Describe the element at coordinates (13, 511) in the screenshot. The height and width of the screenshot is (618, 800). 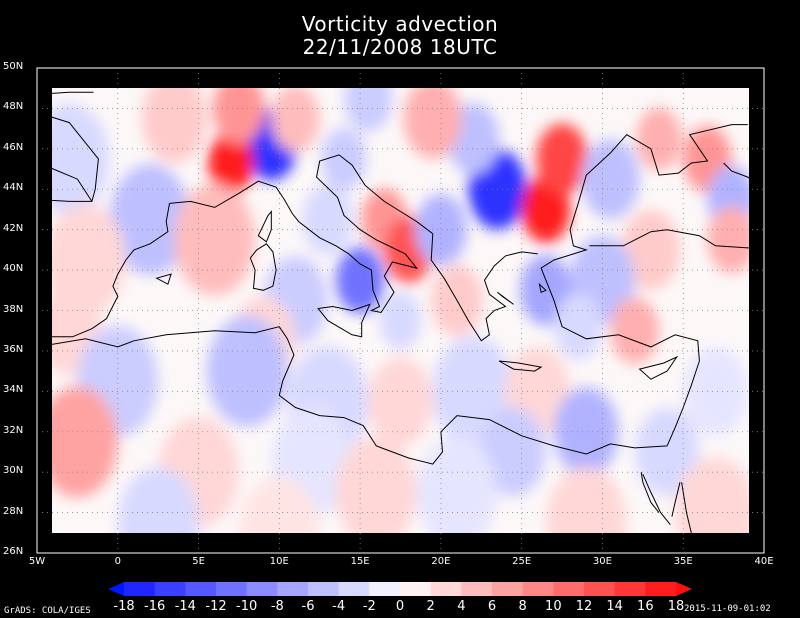
I see `latitude-tick-label: 28N` at that location.